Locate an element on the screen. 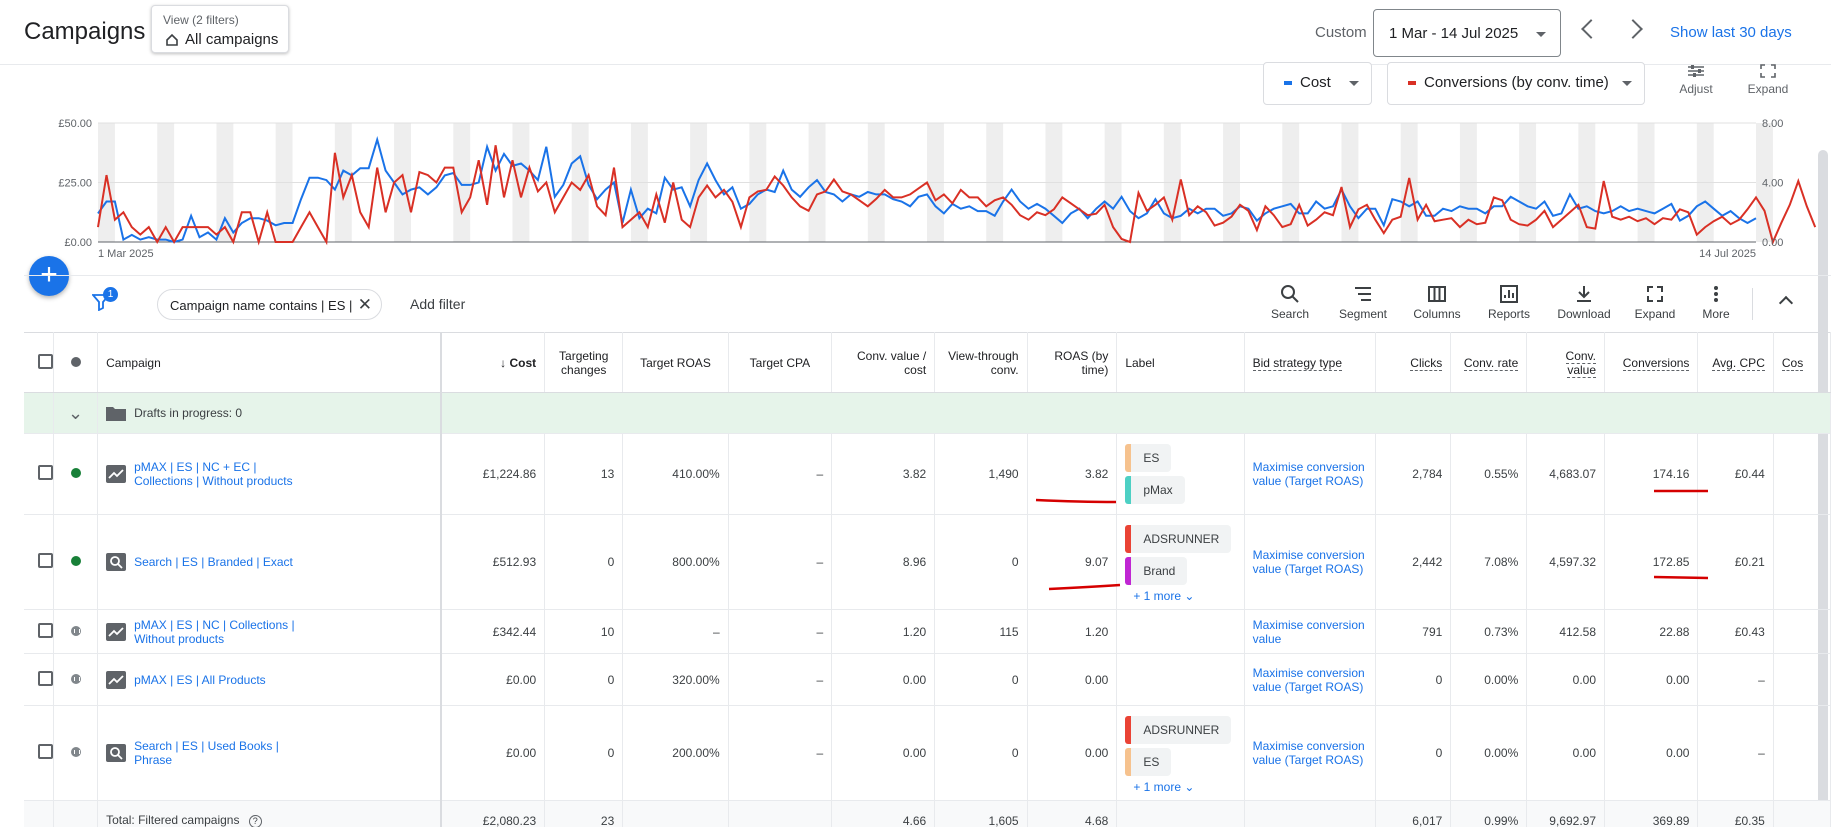  help-icon: ? is located at coordinates (255, 821).